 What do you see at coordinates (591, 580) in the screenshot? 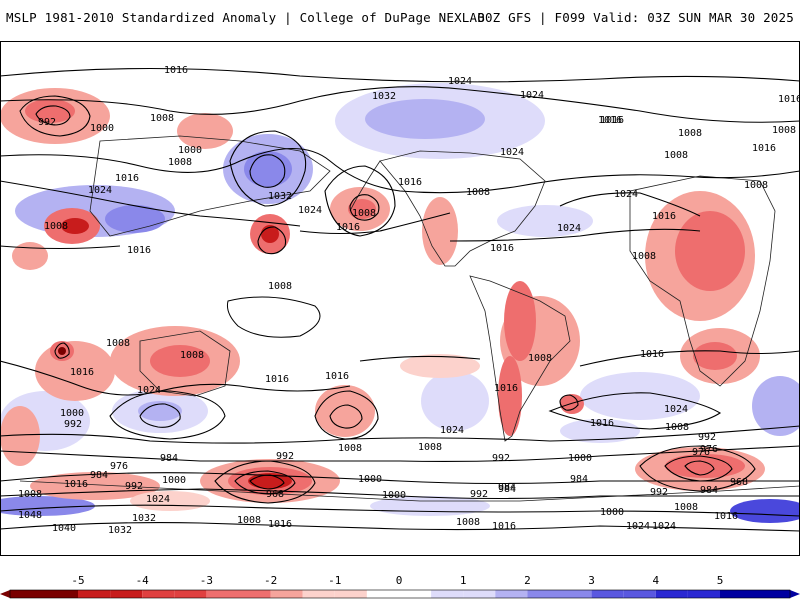
I see `colorbar-tick-label: 3` at bounding box center [591, 580].